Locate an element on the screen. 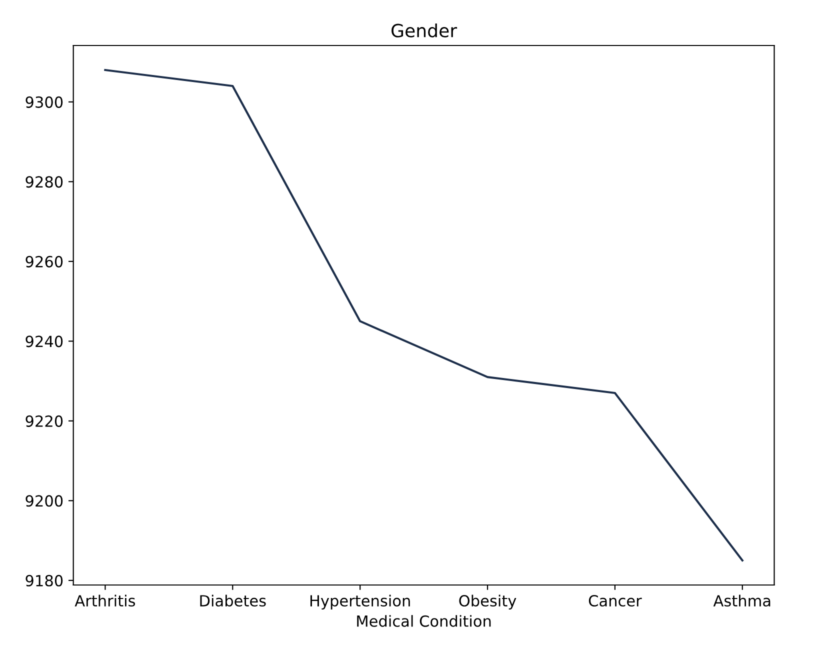 The image size is (815, 650). x-tick-label: Hypertension is located at coordinates (360, 602).